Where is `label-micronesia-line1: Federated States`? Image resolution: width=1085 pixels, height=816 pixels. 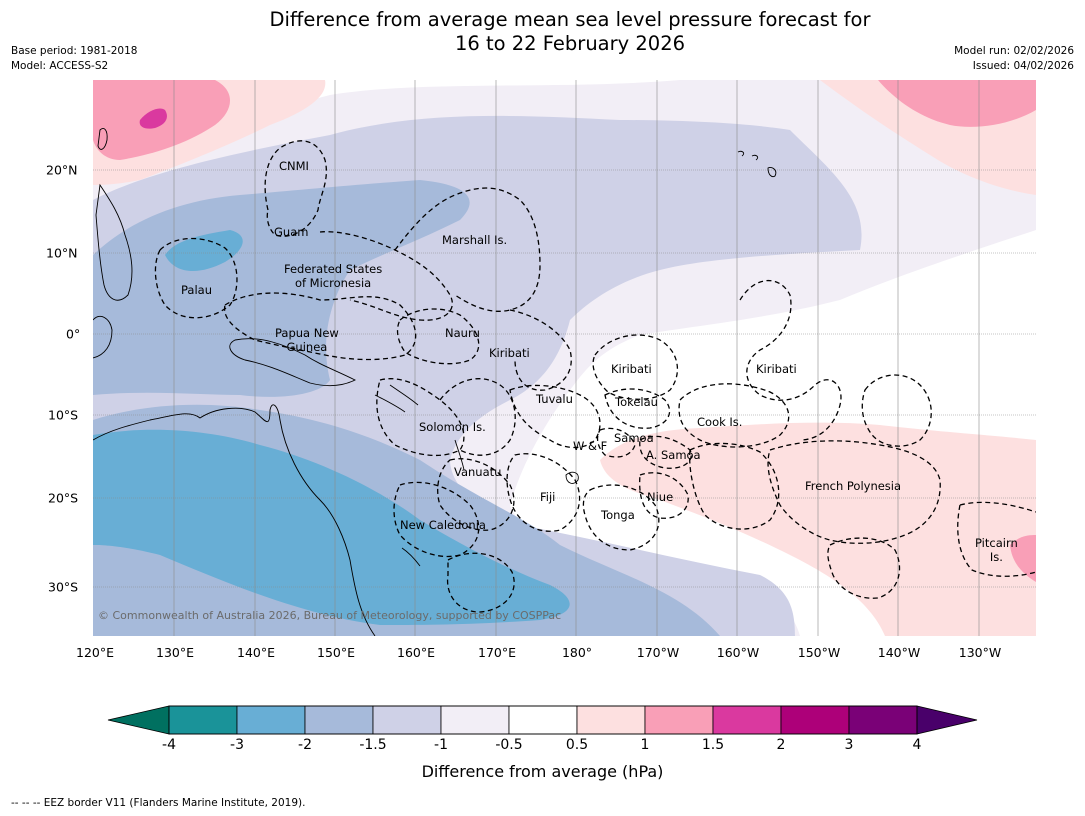 label-micronesia-line1: Federated States is located at coordinates (333, 269).